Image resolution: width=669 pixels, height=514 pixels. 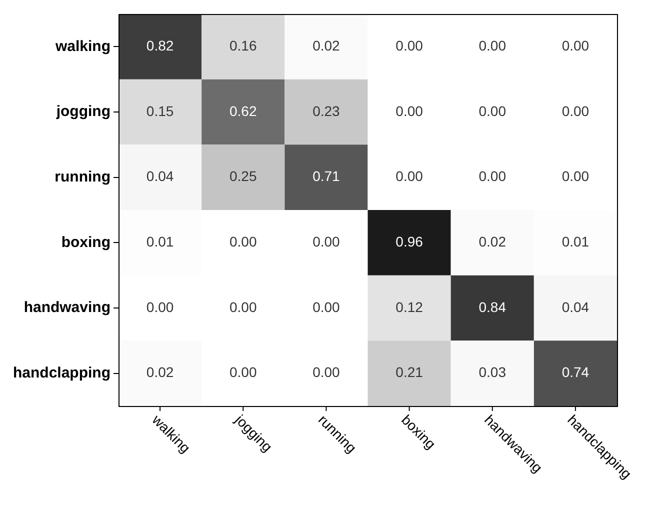 I want to click on data-label: 0.12, so click(x=410, y=306).